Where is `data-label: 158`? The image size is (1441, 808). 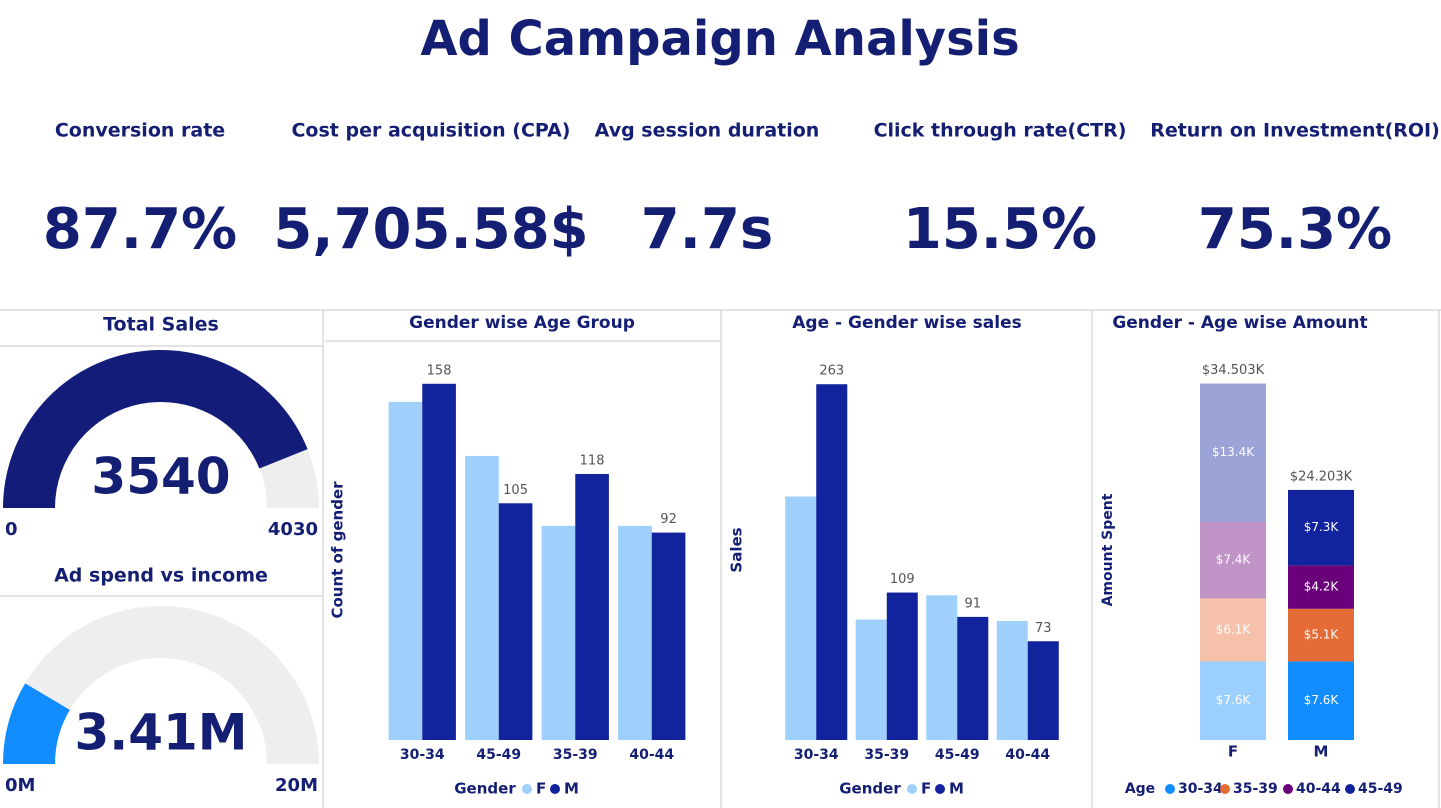
data-label: 158 is located at coordinates (439, 370).